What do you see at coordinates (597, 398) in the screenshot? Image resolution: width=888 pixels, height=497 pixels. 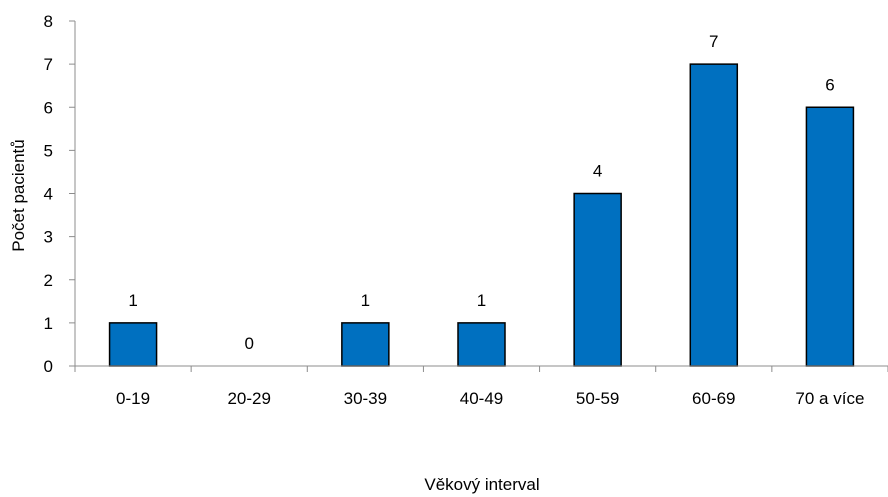 I see `x-tick-label: 50-59` at bounding box center [597, 398].